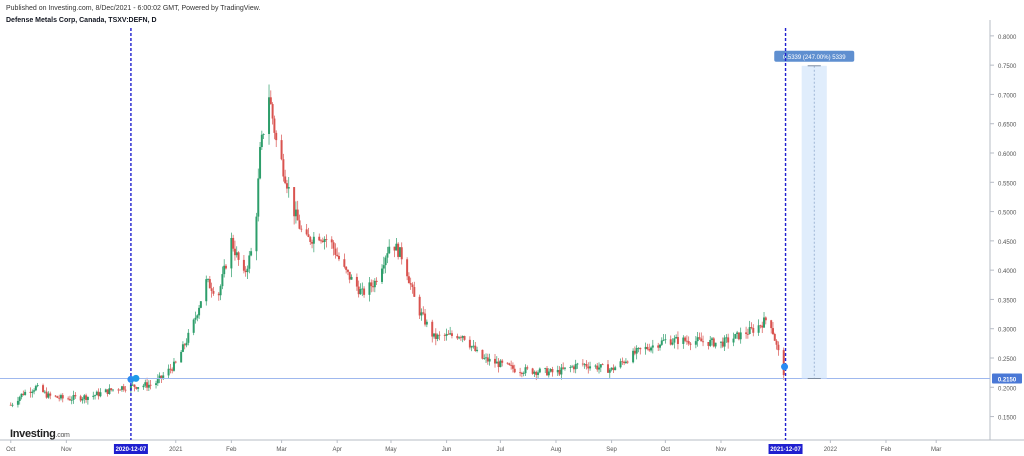 This screenshot has width=1024, height=456. I want to click on y-tick-label: 0.4500, so click(1007, 243).